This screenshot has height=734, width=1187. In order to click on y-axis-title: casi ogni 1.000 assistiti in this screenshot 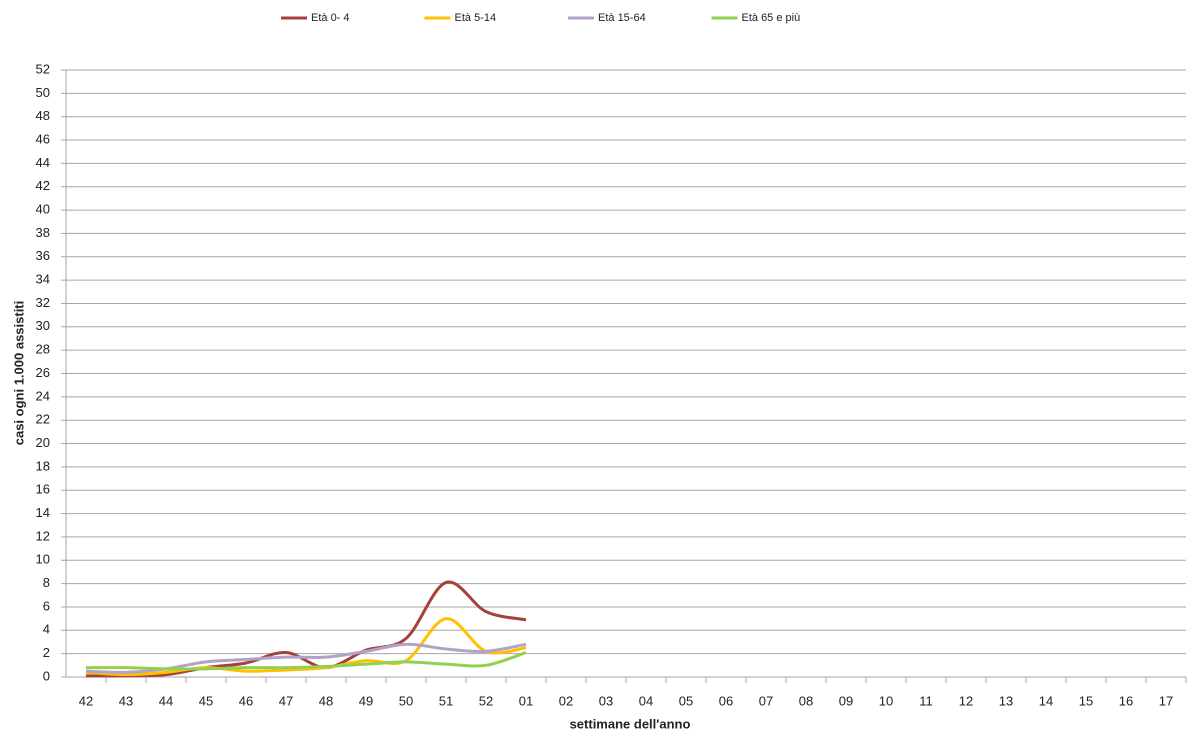, I will do `click(18, 373)`.